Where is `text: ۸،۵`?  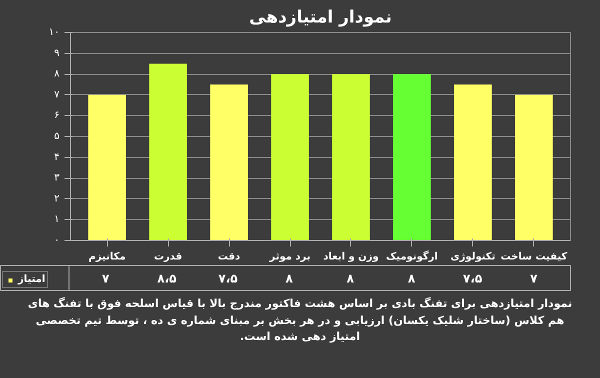
text: ۸،۵ is located at coordinates (166, 279).